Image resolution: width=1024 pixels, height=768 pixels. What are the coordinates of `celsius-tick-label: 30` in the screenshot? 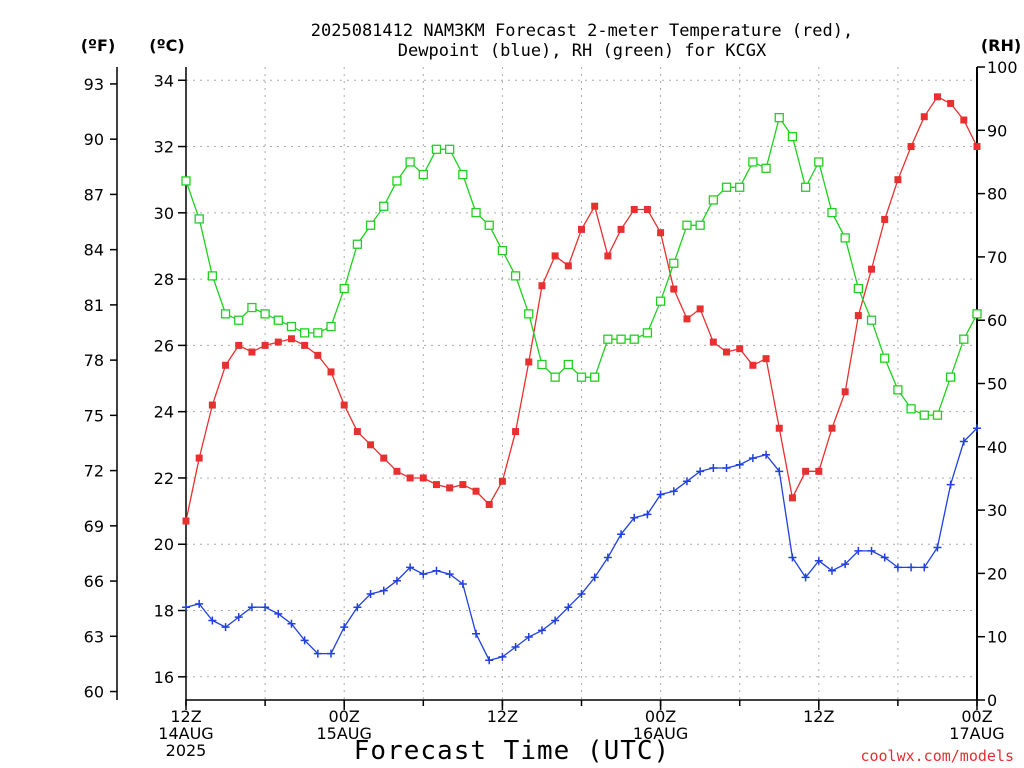 It's located at (164, 213).